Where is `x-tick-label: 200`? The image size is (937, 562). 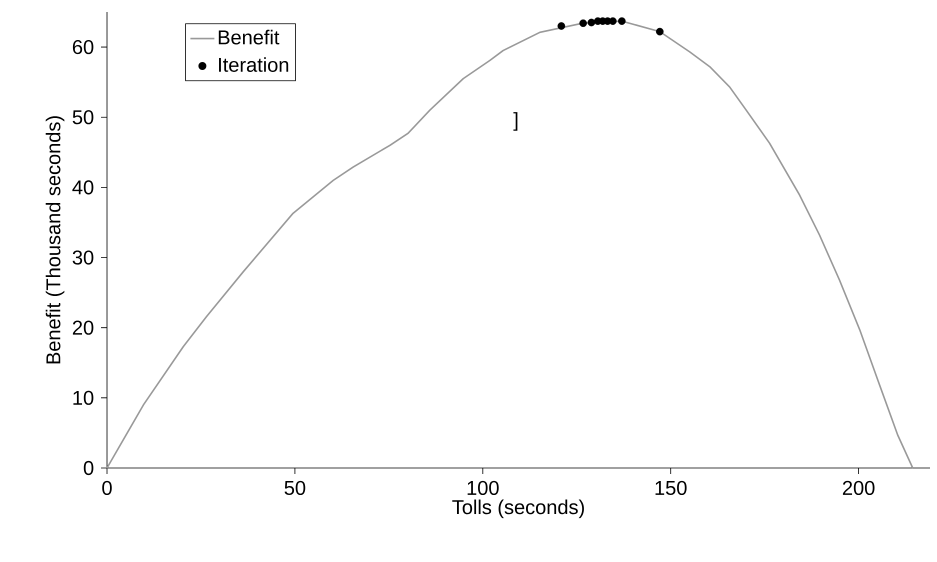
x-tick-label: 200 is located at coordinates (858, 488).